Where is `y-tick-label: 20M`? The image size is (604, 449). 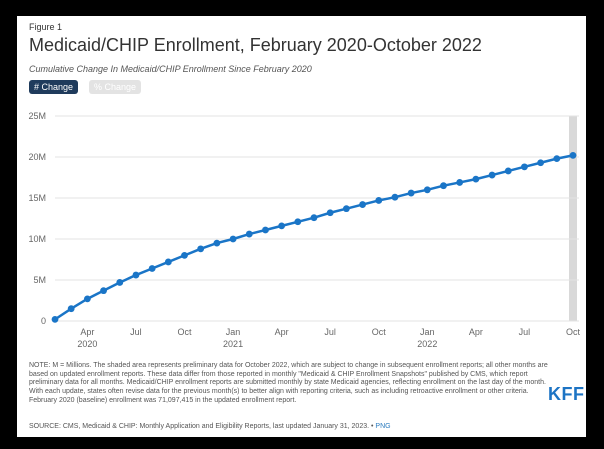
y-tick-label: 20M is located at coordinates (37, 157).